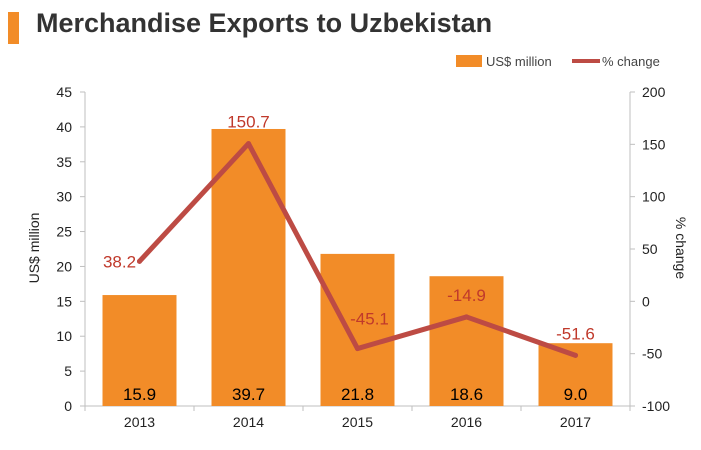  I want to click on bar-labels: 15.9 39.7 21.8 18.6 9.0, so click(355, 394).